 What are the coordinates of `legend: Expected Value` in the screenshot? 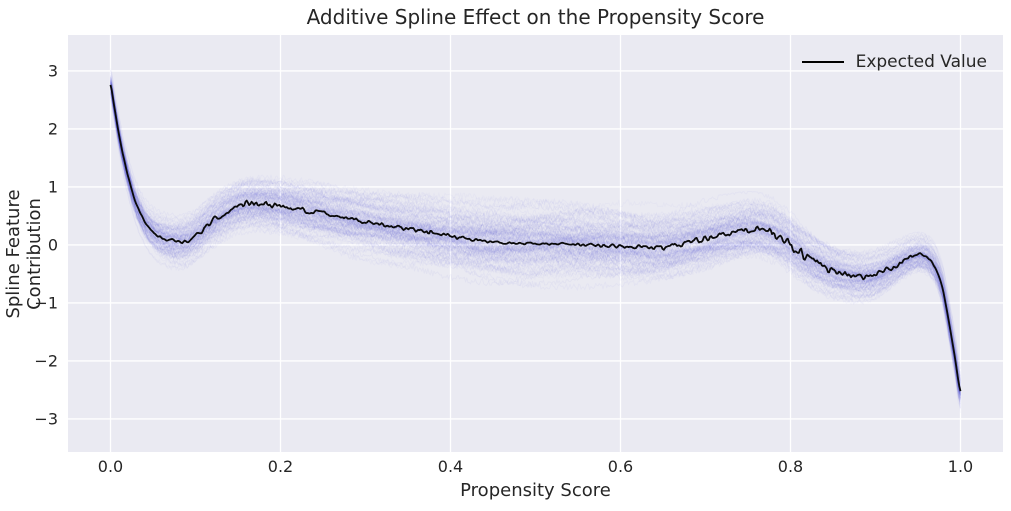 It's located at (894, 62).